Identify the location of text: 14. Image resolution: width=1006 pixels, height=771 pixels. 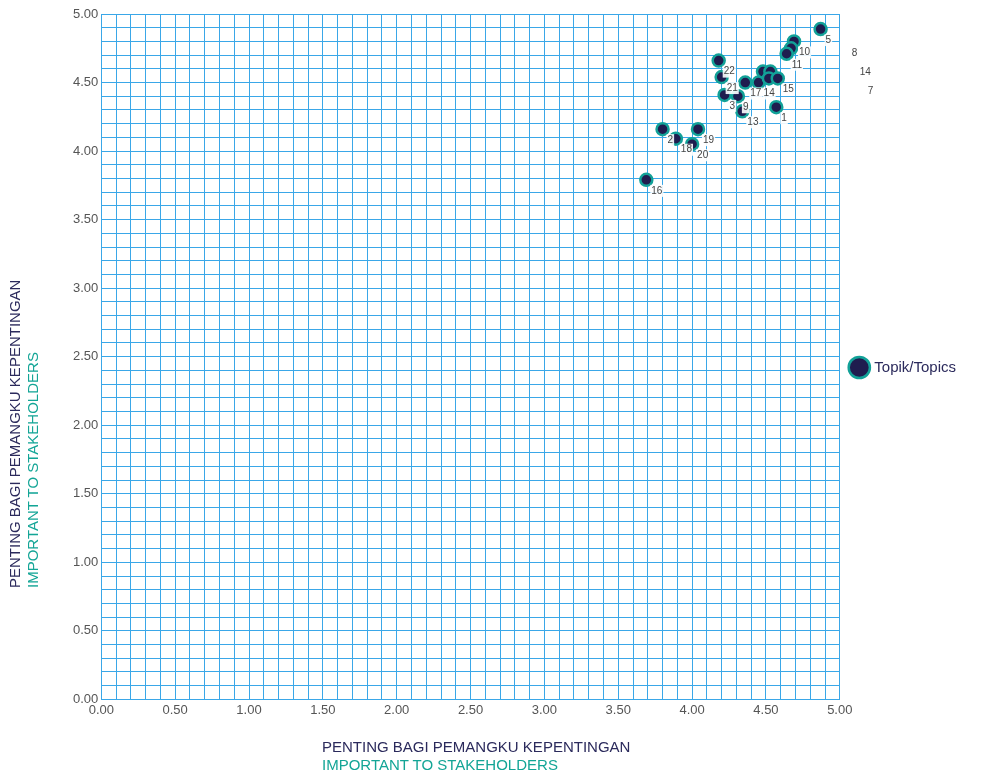
(865, 71).